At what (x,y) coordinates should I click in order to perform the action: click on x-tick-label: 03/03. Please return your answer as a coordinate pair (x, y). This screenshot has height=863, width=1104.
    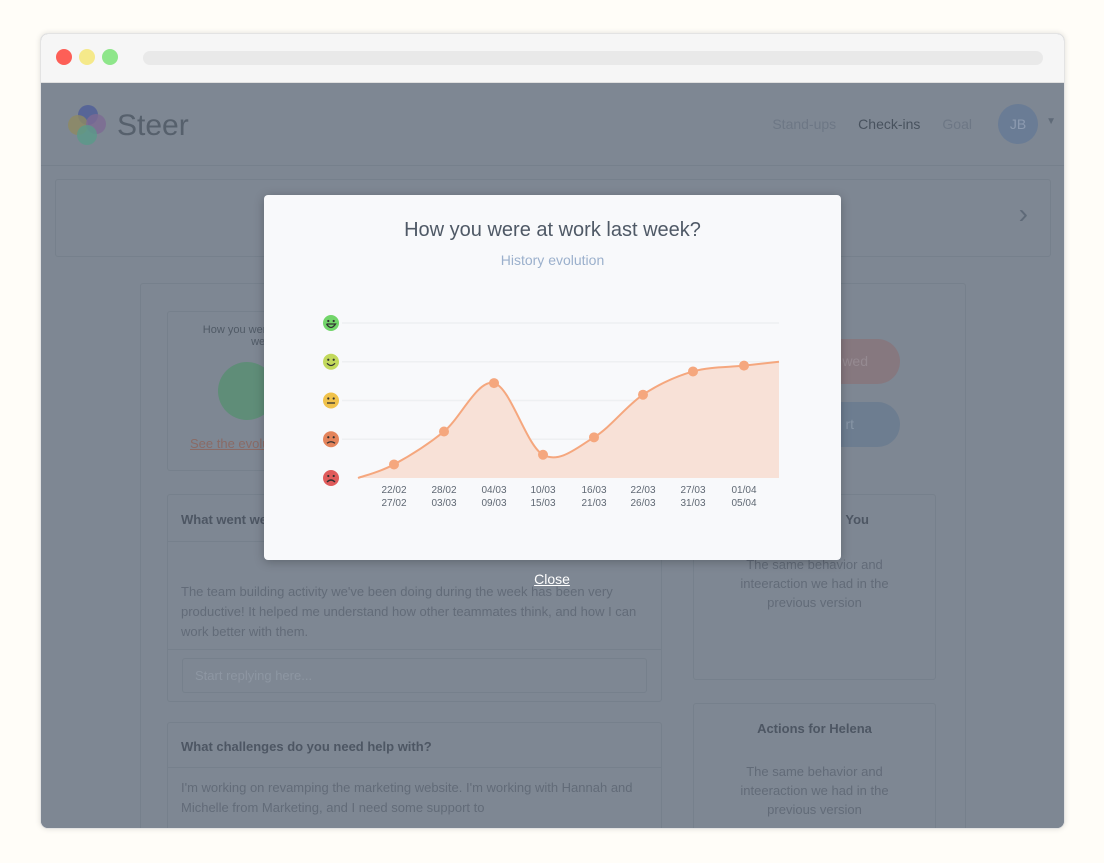
    Looking at the image, I should click on (443, 503).